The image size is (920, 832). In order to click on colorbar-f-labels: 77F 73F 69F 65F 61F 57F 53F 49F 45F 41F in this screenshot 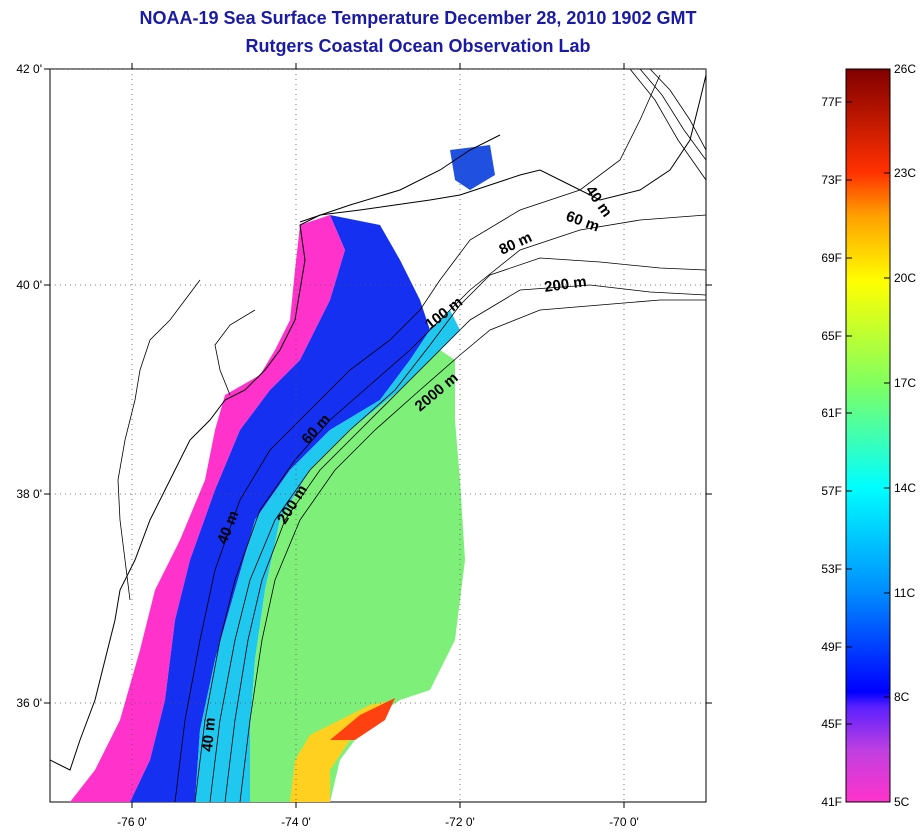, I will do `click(831, 452)`.